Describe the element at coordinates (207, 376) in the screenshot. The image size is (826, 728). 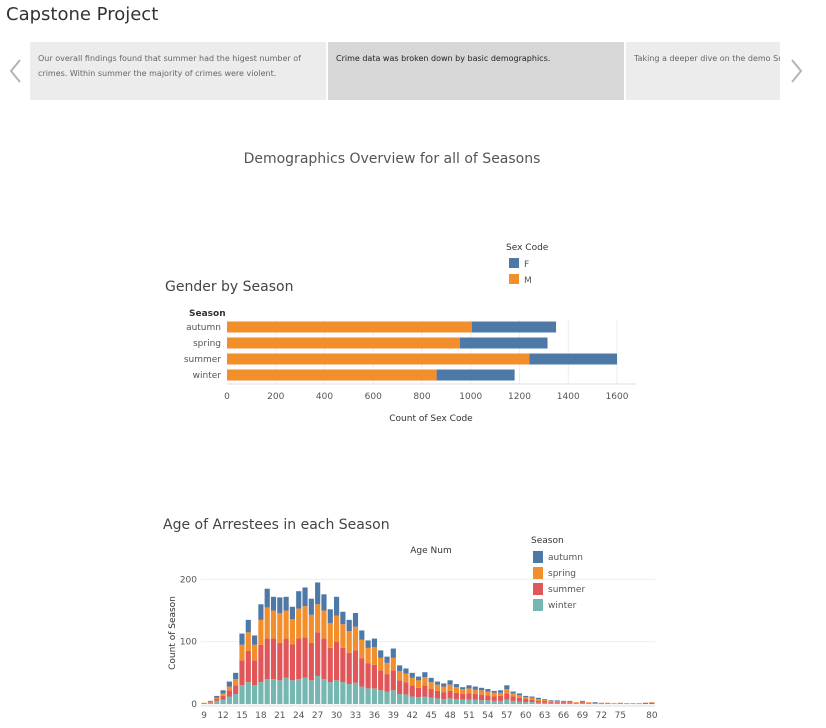
I see `category-label: winter` at that location.